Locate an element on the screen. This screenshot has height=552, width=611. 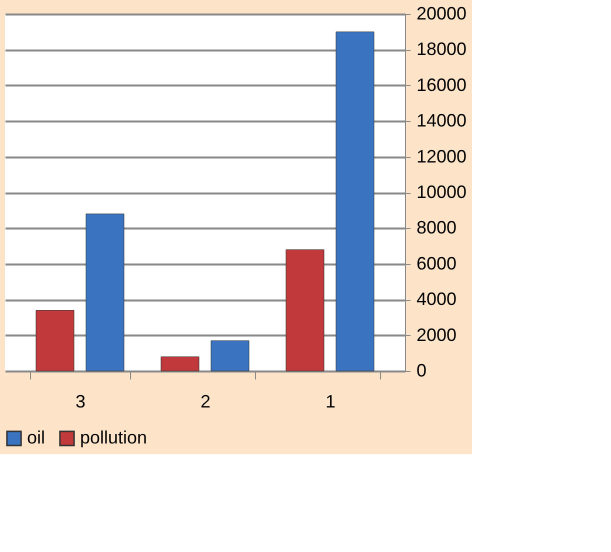
y-tick-label: 10000 is located at coordinates (441, 192).